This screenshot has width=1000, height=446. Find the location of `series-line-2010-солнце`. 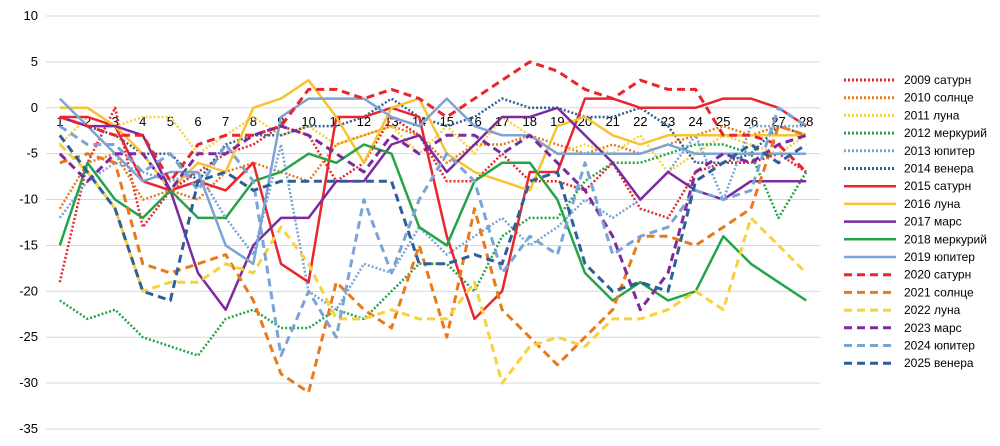

series-line-2010-солнце is located at coordinates (432, 167).